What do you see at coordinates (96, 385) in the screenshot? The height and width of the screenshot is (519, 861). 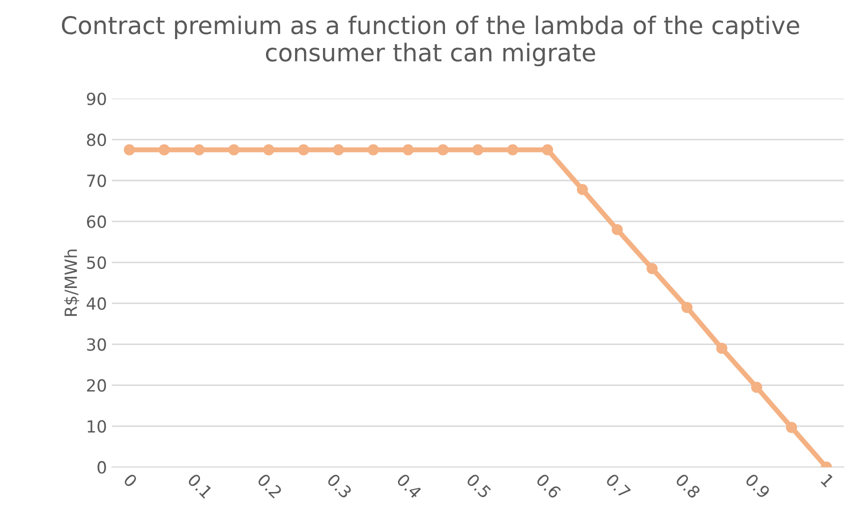 I see `y-tick-label: 20` at bounding box center [96, 385].